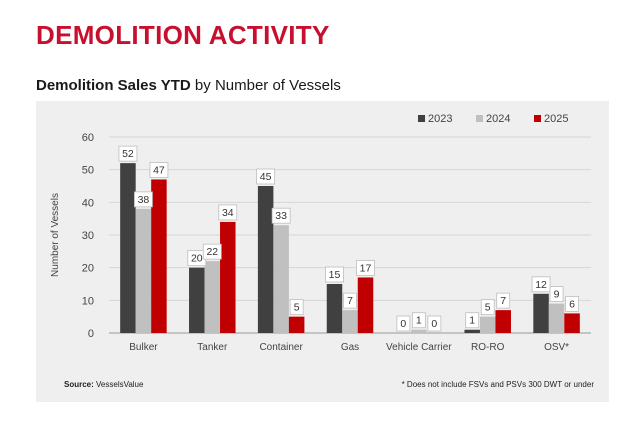 The width and height of the screenshot is (624, 421). What do you see at coordinates (281, 347) in the screenshot?
I see `x-tick-label: Container` at bounding box center [281, 347].